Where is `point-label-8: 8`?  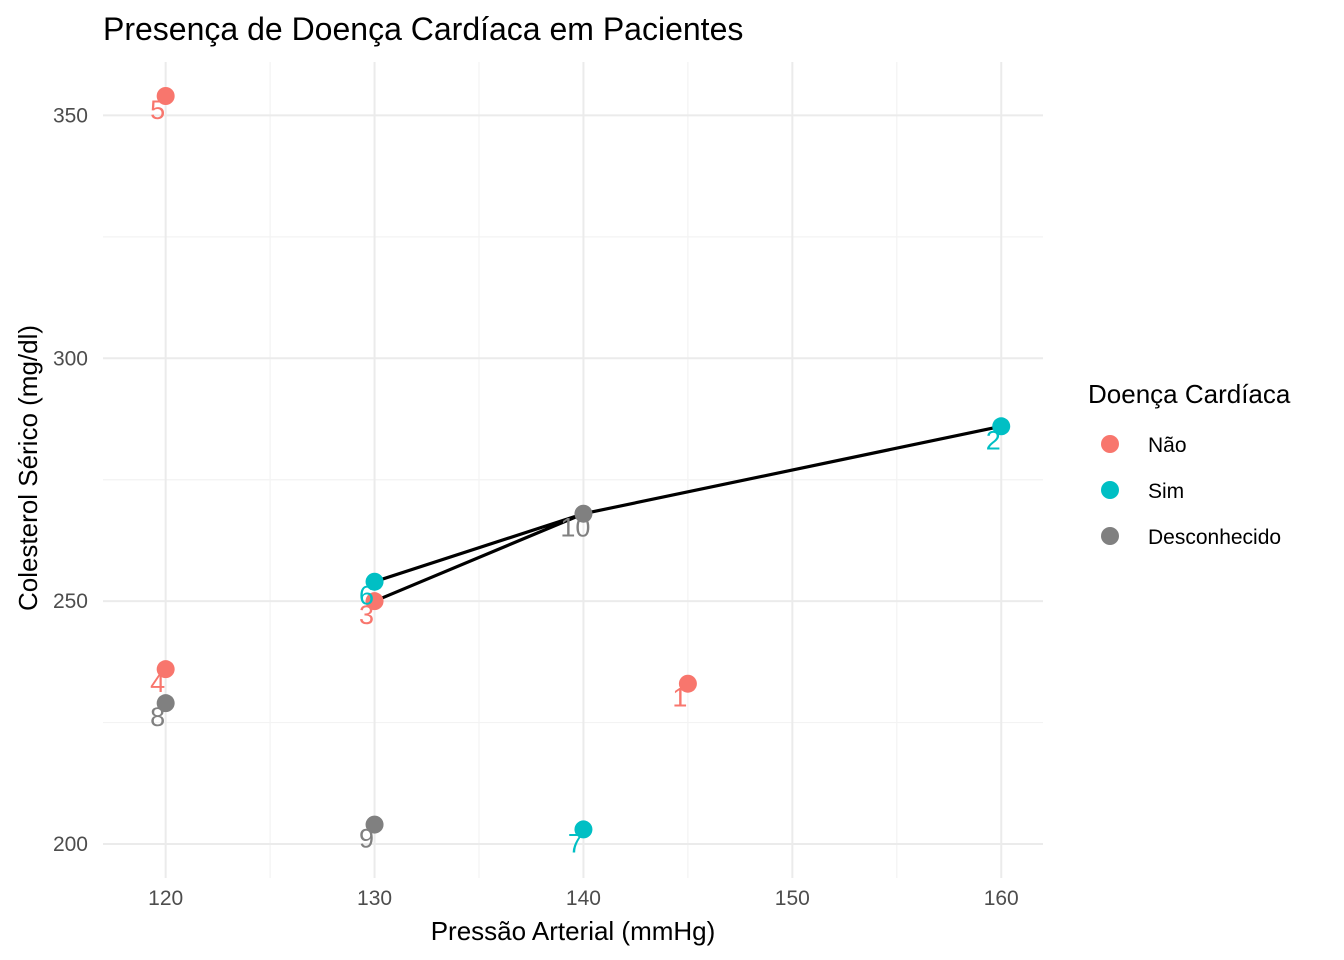 point-label-8: 8 is located at coordinates (157, 717).